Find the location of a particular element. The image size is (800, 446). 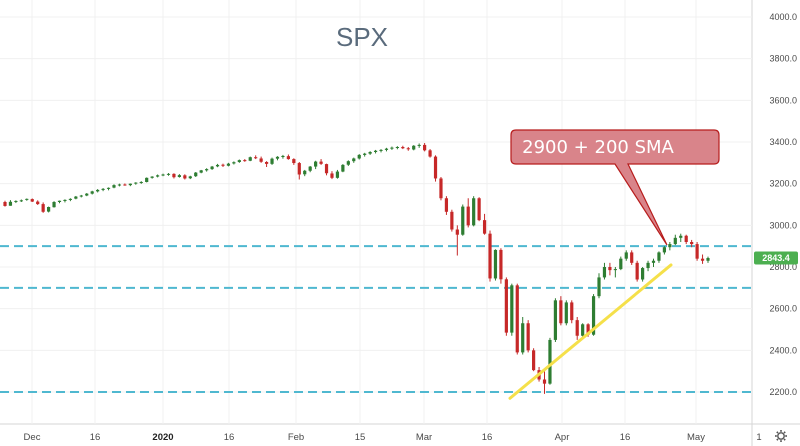

callout-text: 2900 + 200 SMA is located at coordinates (598, 147).